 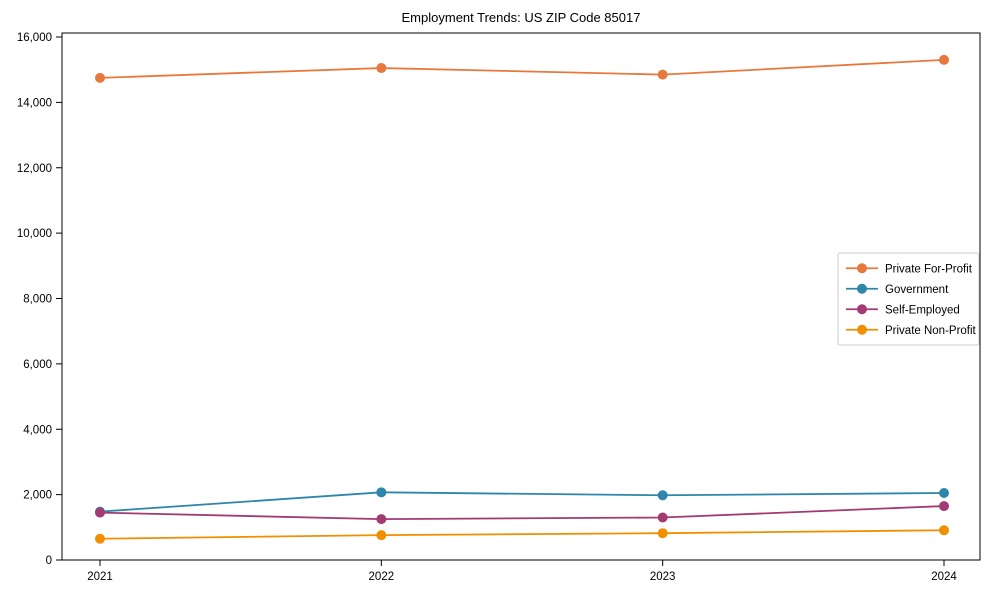 What do you see at coordinates (908, 299) in the screenshot?
I see `legend-box` at bounding box center [908, 299].